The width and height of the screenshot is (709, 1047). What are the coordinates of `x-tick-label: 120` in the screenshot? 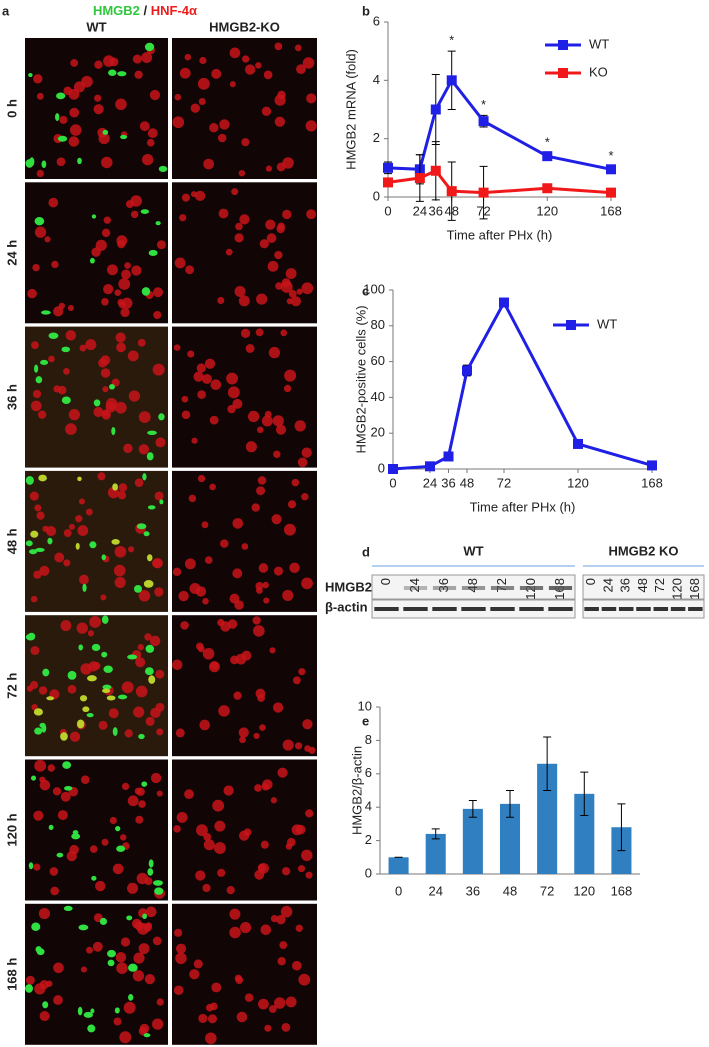 It's located at (547, 210).